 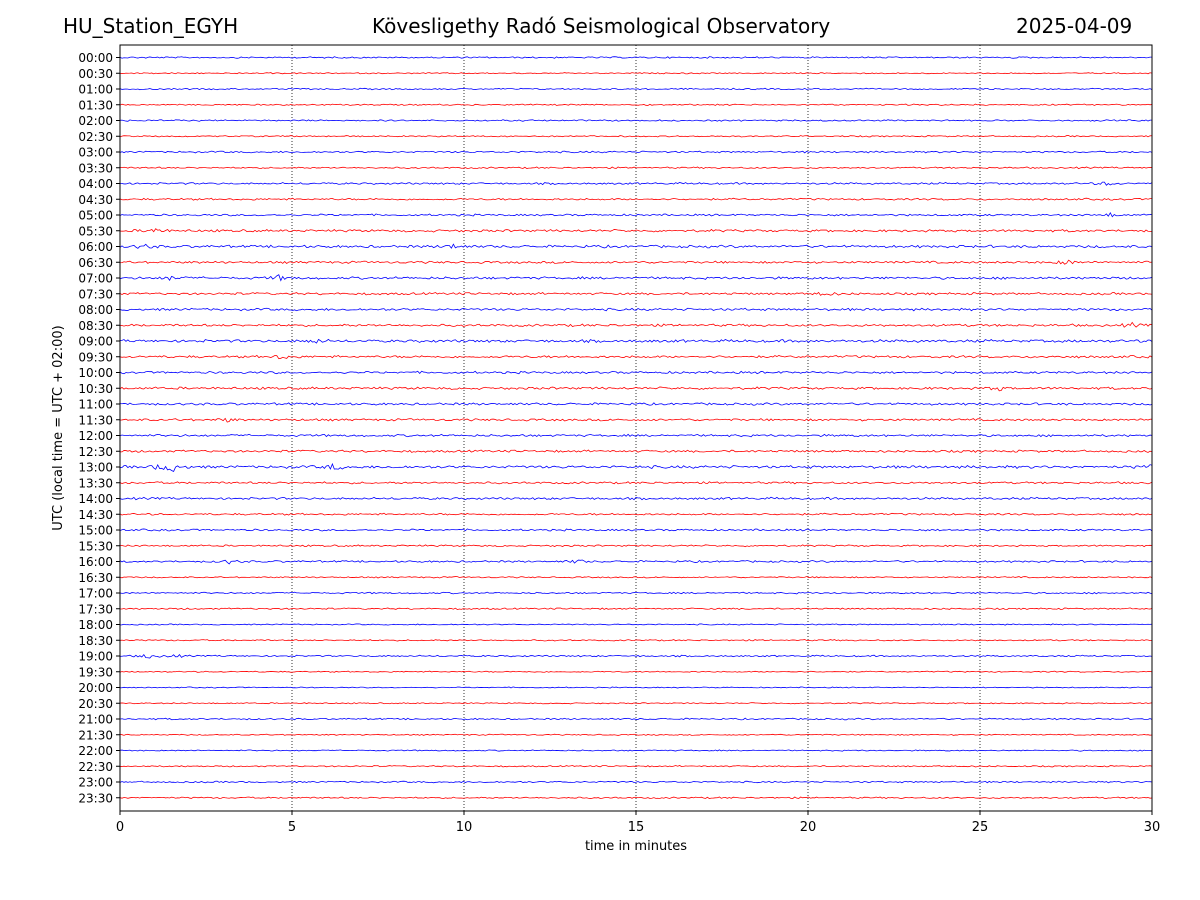 What do you see at coordinates (980, 827) in the screenshot?
I see `x-tick-label: 25` at bounding box center [980, 827].